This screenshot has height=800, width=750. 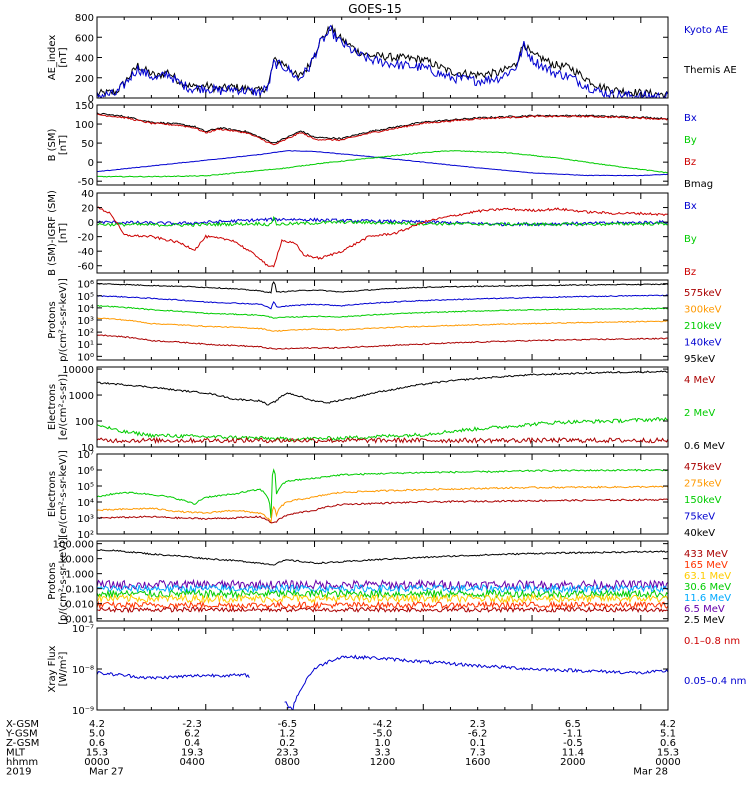 I want to click on y-tick-label: -20, so click(x=86, y=238).